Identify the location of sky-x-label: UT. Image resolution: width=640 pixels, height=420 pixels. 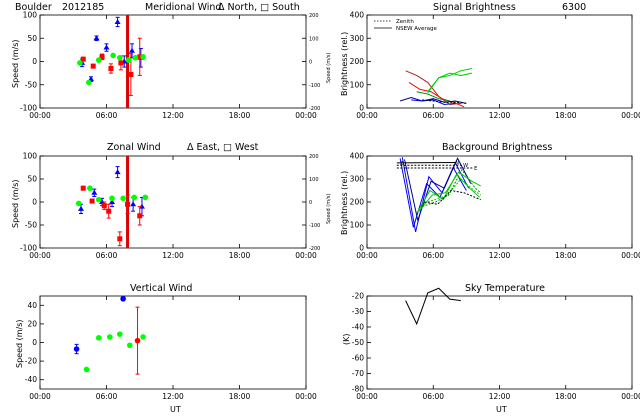
(501, 409).